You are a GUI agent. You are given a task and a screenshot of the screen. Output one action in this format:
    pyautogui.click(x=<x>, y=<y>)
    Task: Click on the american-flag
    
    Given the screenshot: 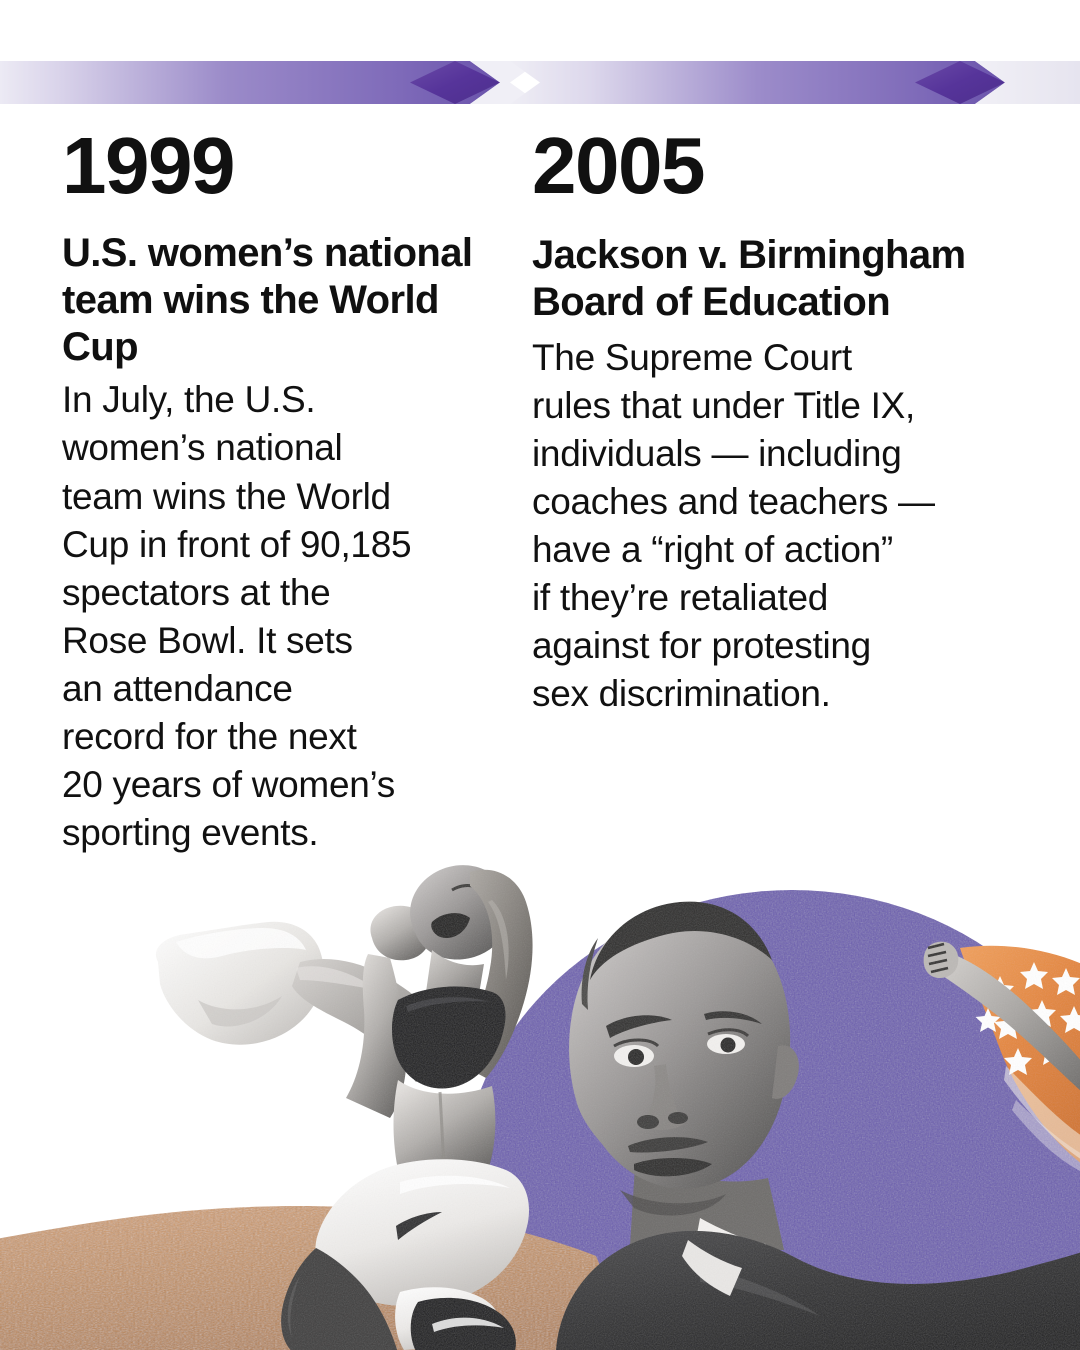 What is the action you would take?
    pyautogui.click(x=1001, y=1056)
    